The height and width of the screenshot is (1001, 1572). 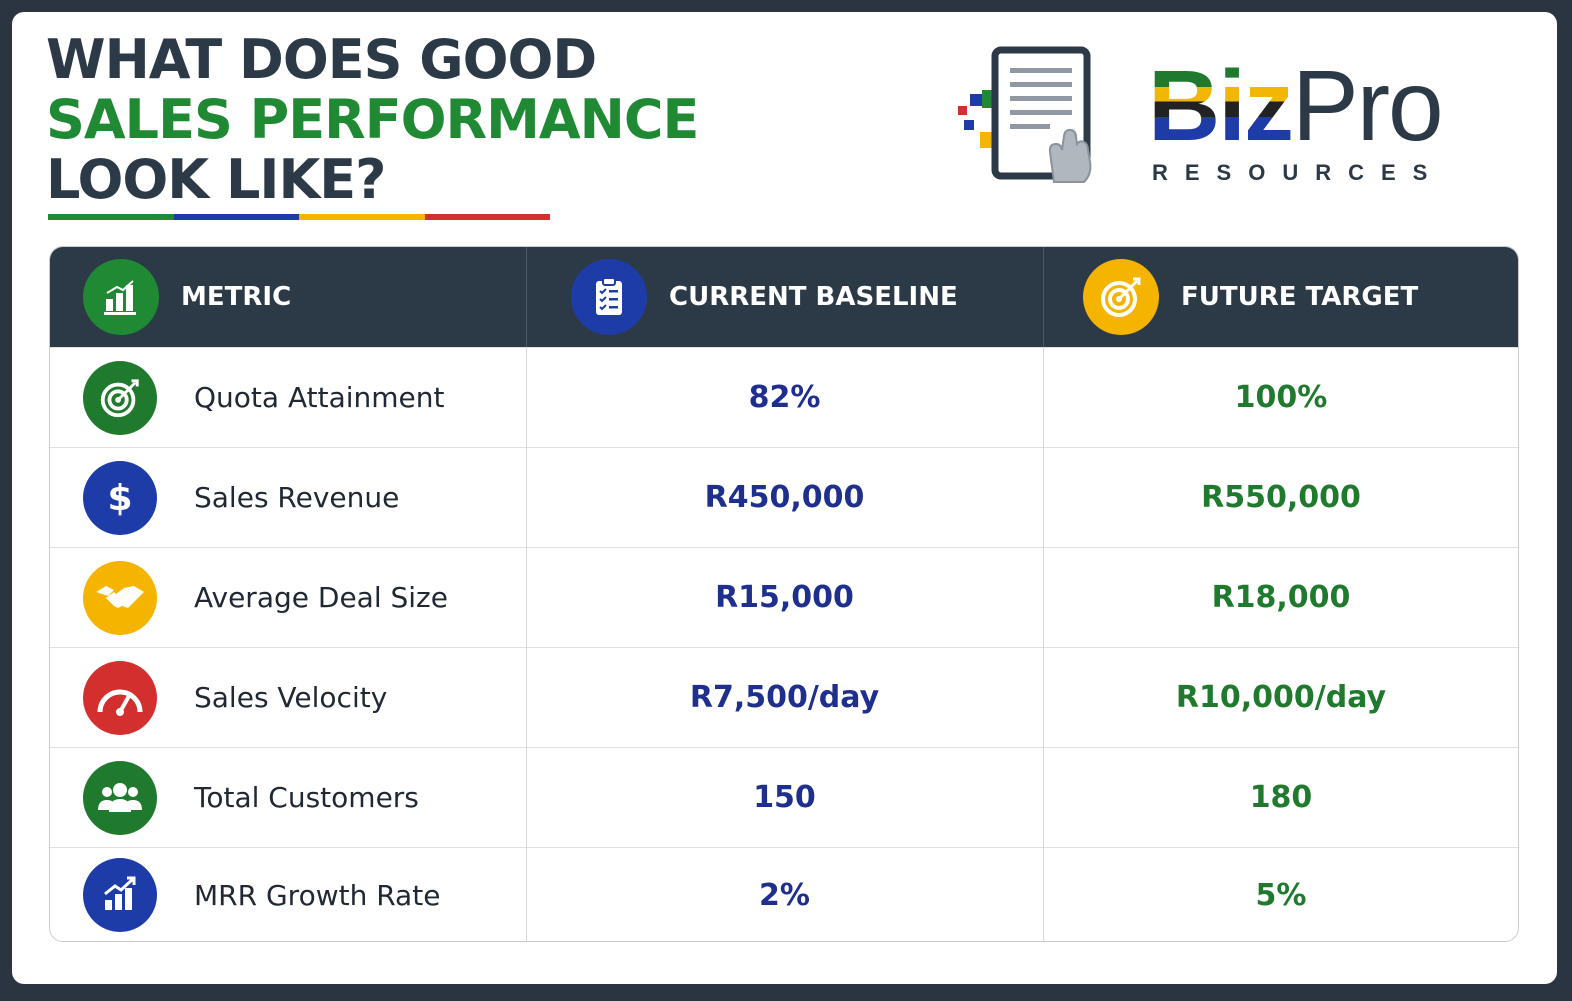 I want to click on brand-name-biz: Biz, so click(x=1221, y=106).